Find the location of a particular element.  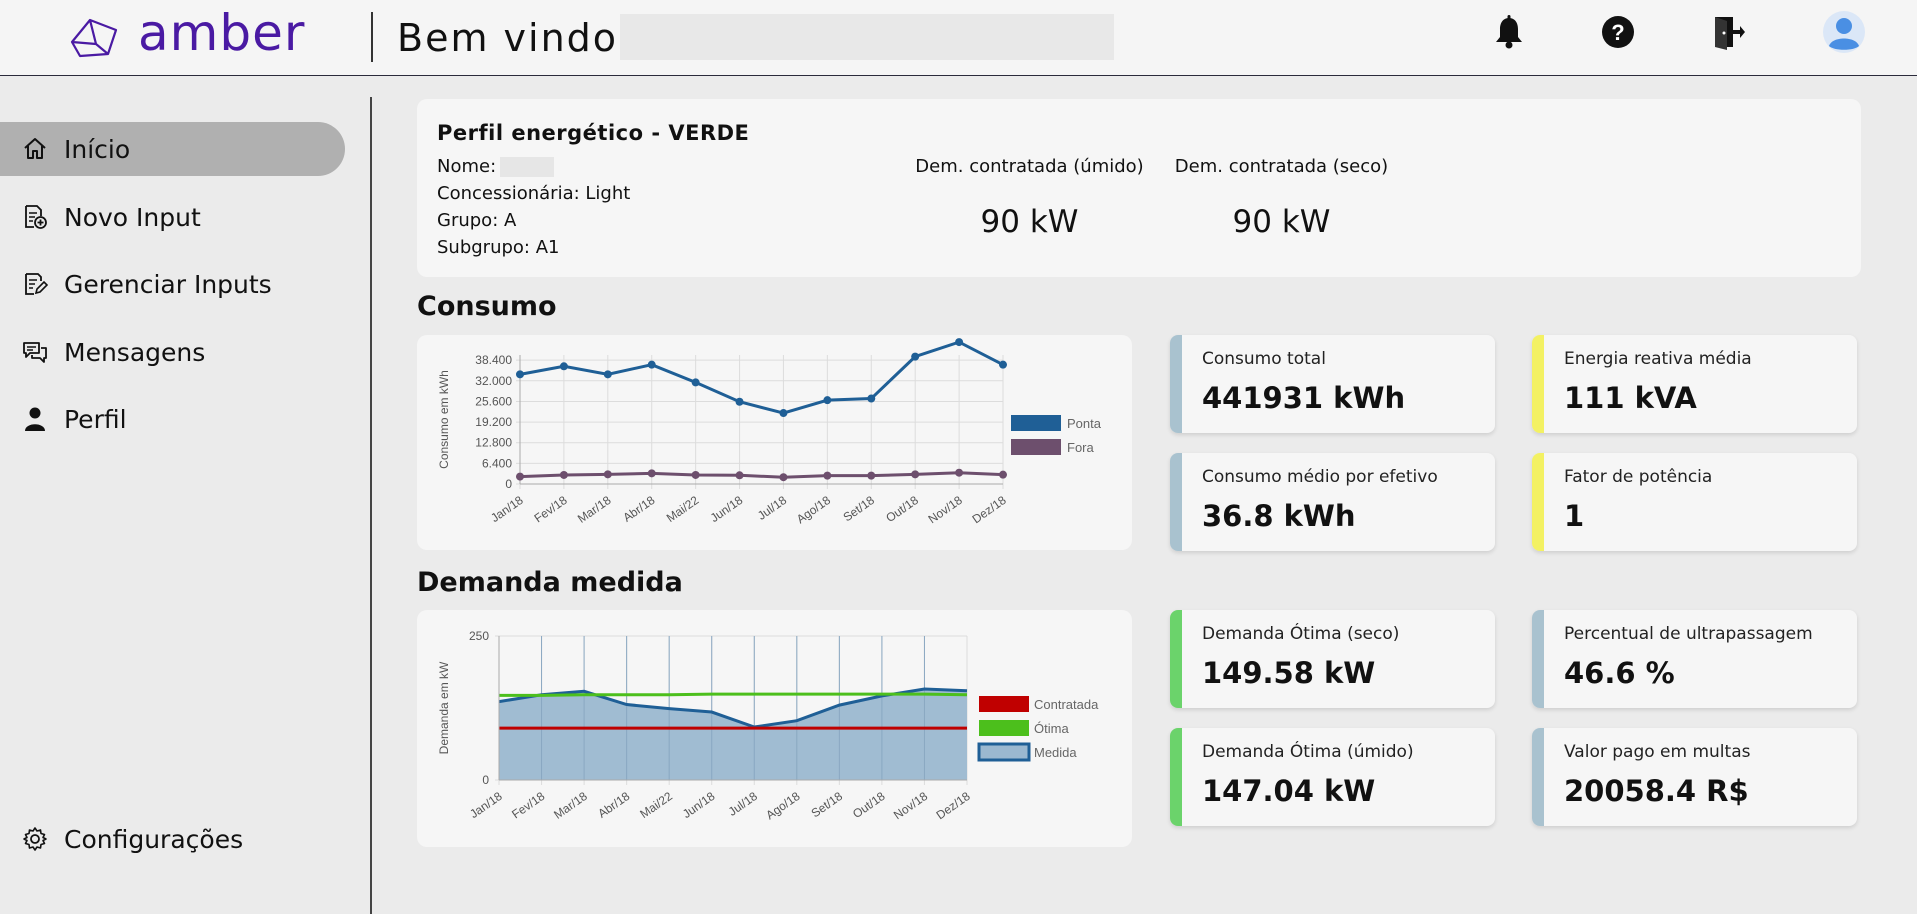

kpi-label: Consumo total is located at coordinates (1264, 359).